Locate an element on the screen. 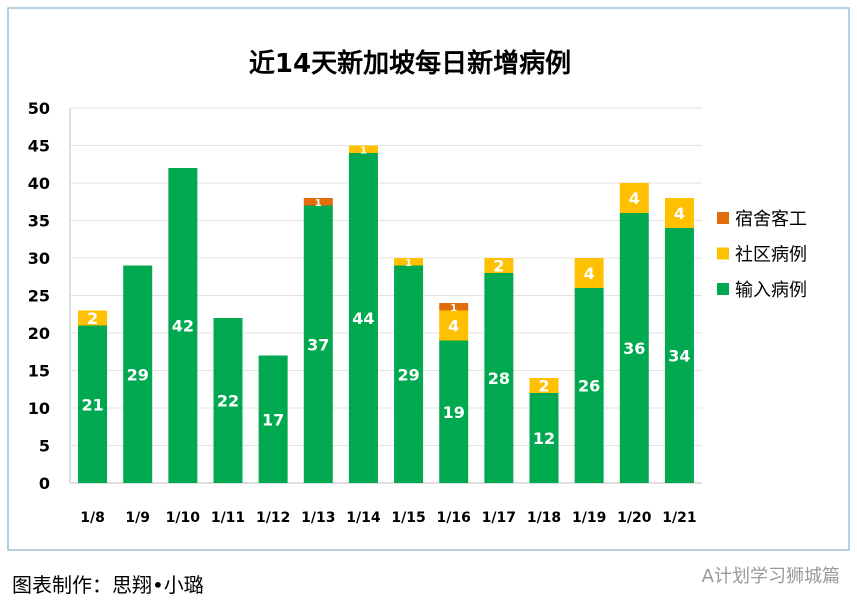  data-label: 28 is located at coordinates (499, 378).